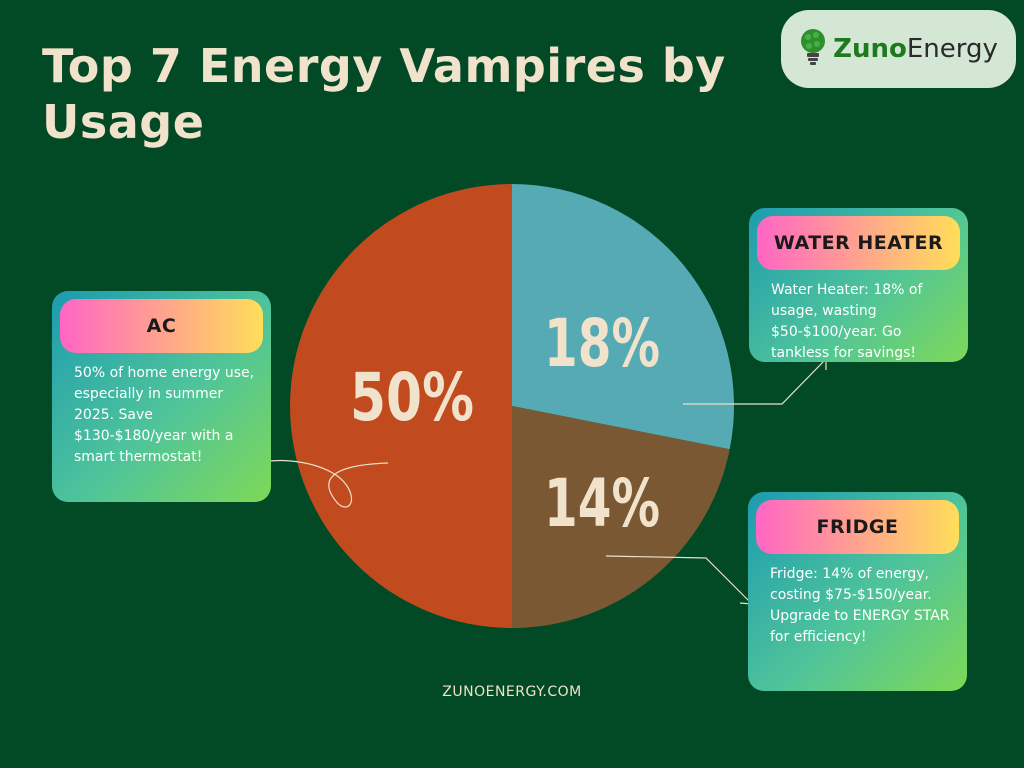 This screenshot has width=1024, height=768. What do you see at coordinates (602, 343) in the screenshot?
I see `slice-label-water-heater: 18%` at bounding box center [602, 343].